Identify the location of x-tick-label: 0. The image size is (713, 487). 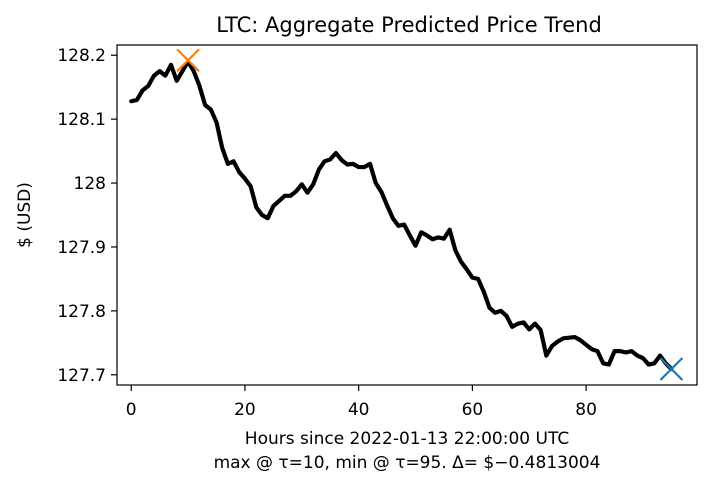
(131, 410).